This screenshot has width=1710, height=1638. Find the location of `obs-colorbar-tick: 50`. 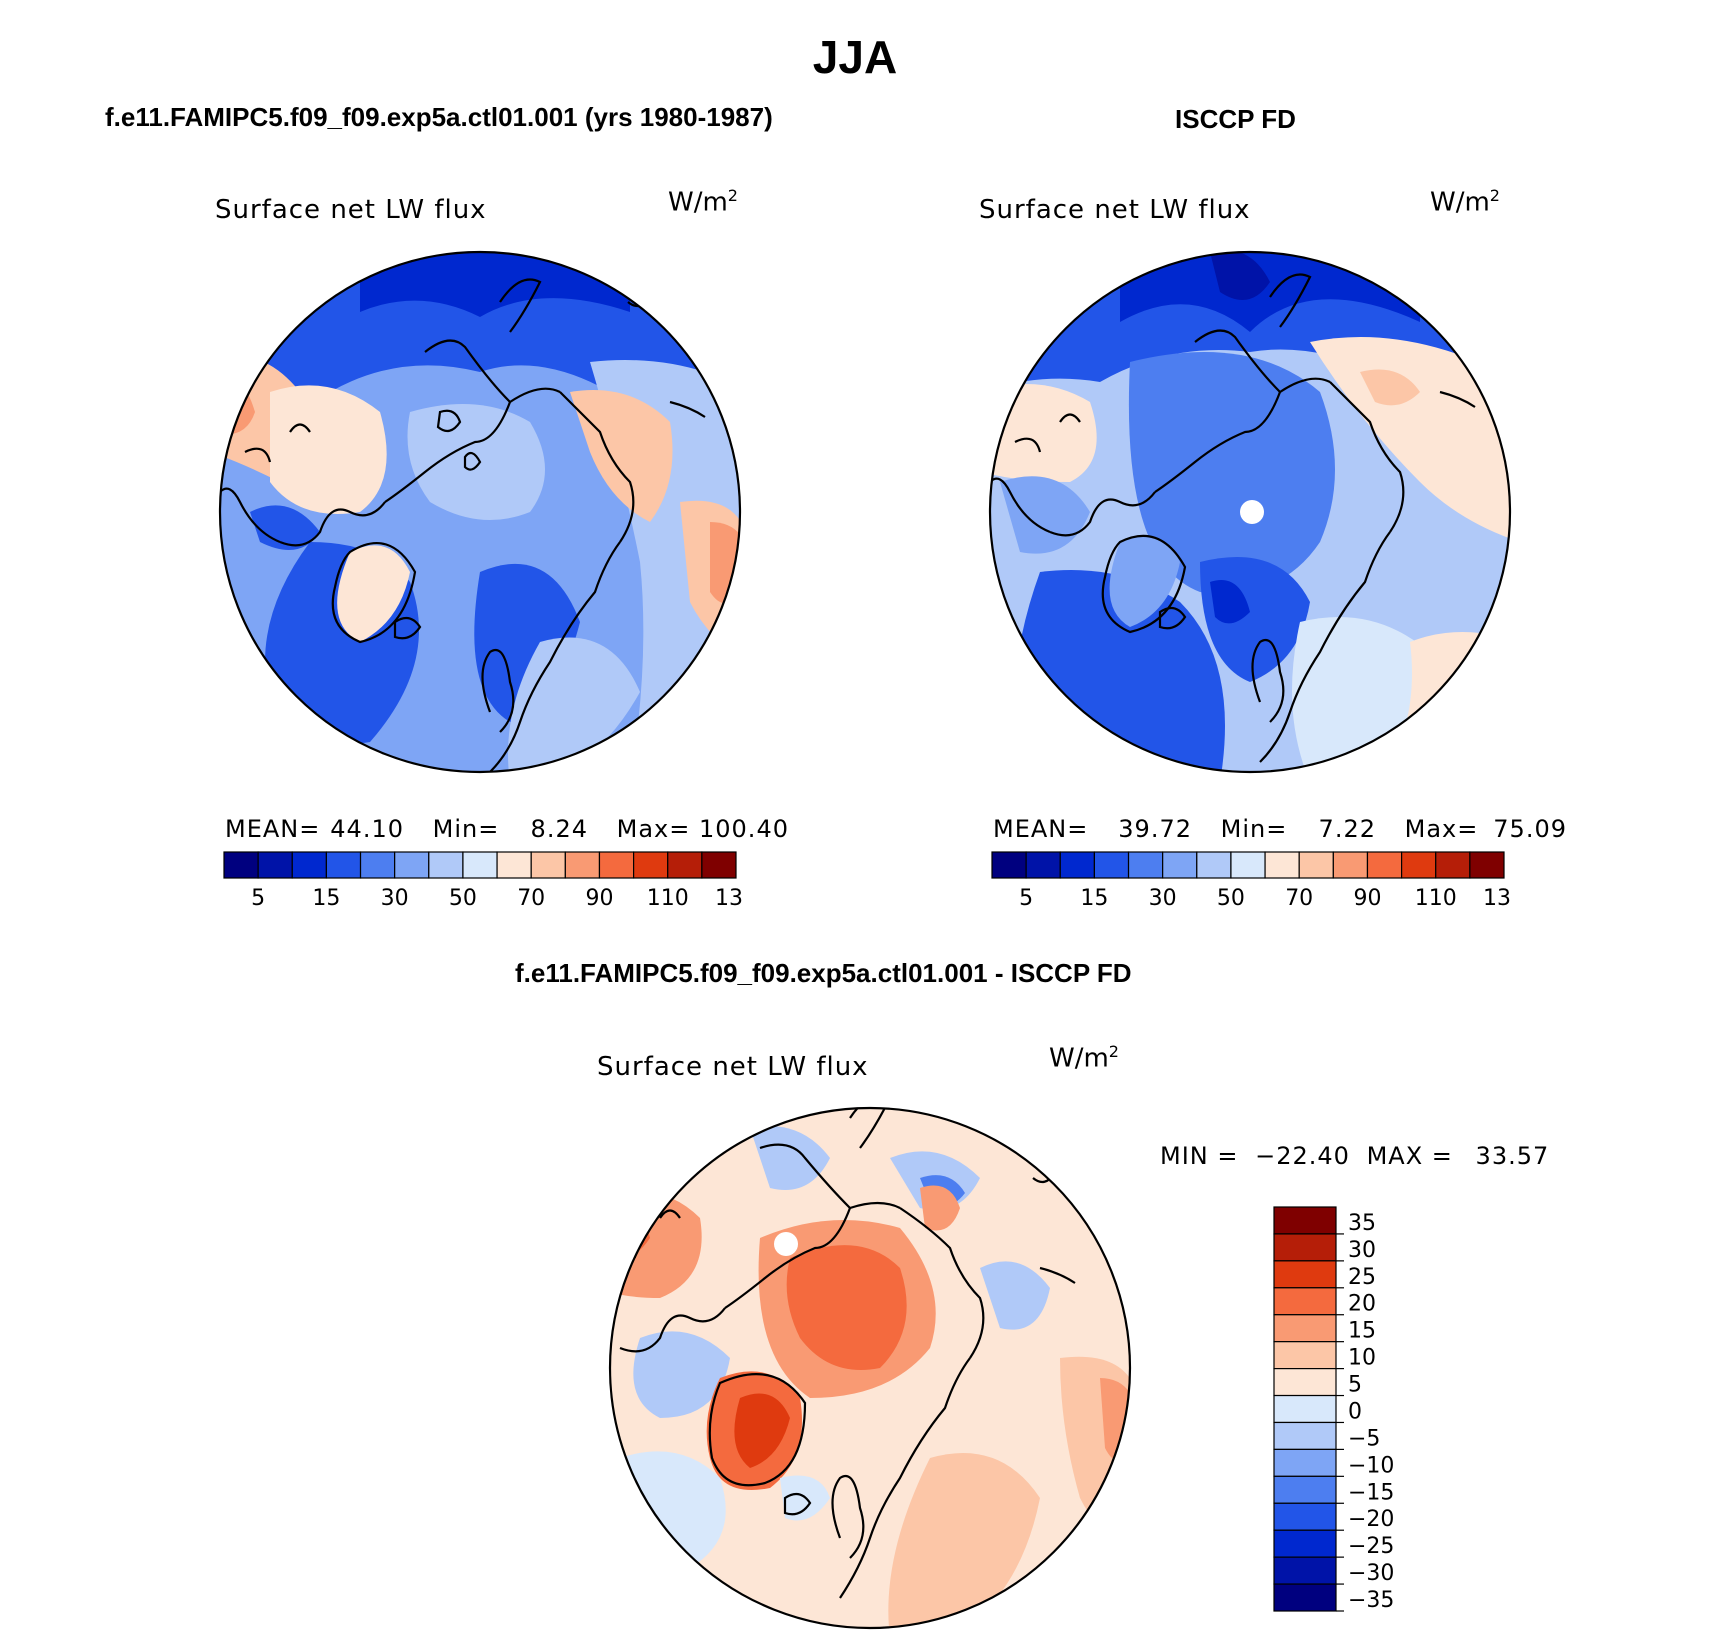

obs-colorbar-tick: 50 is located at coordinates (1231, 898).